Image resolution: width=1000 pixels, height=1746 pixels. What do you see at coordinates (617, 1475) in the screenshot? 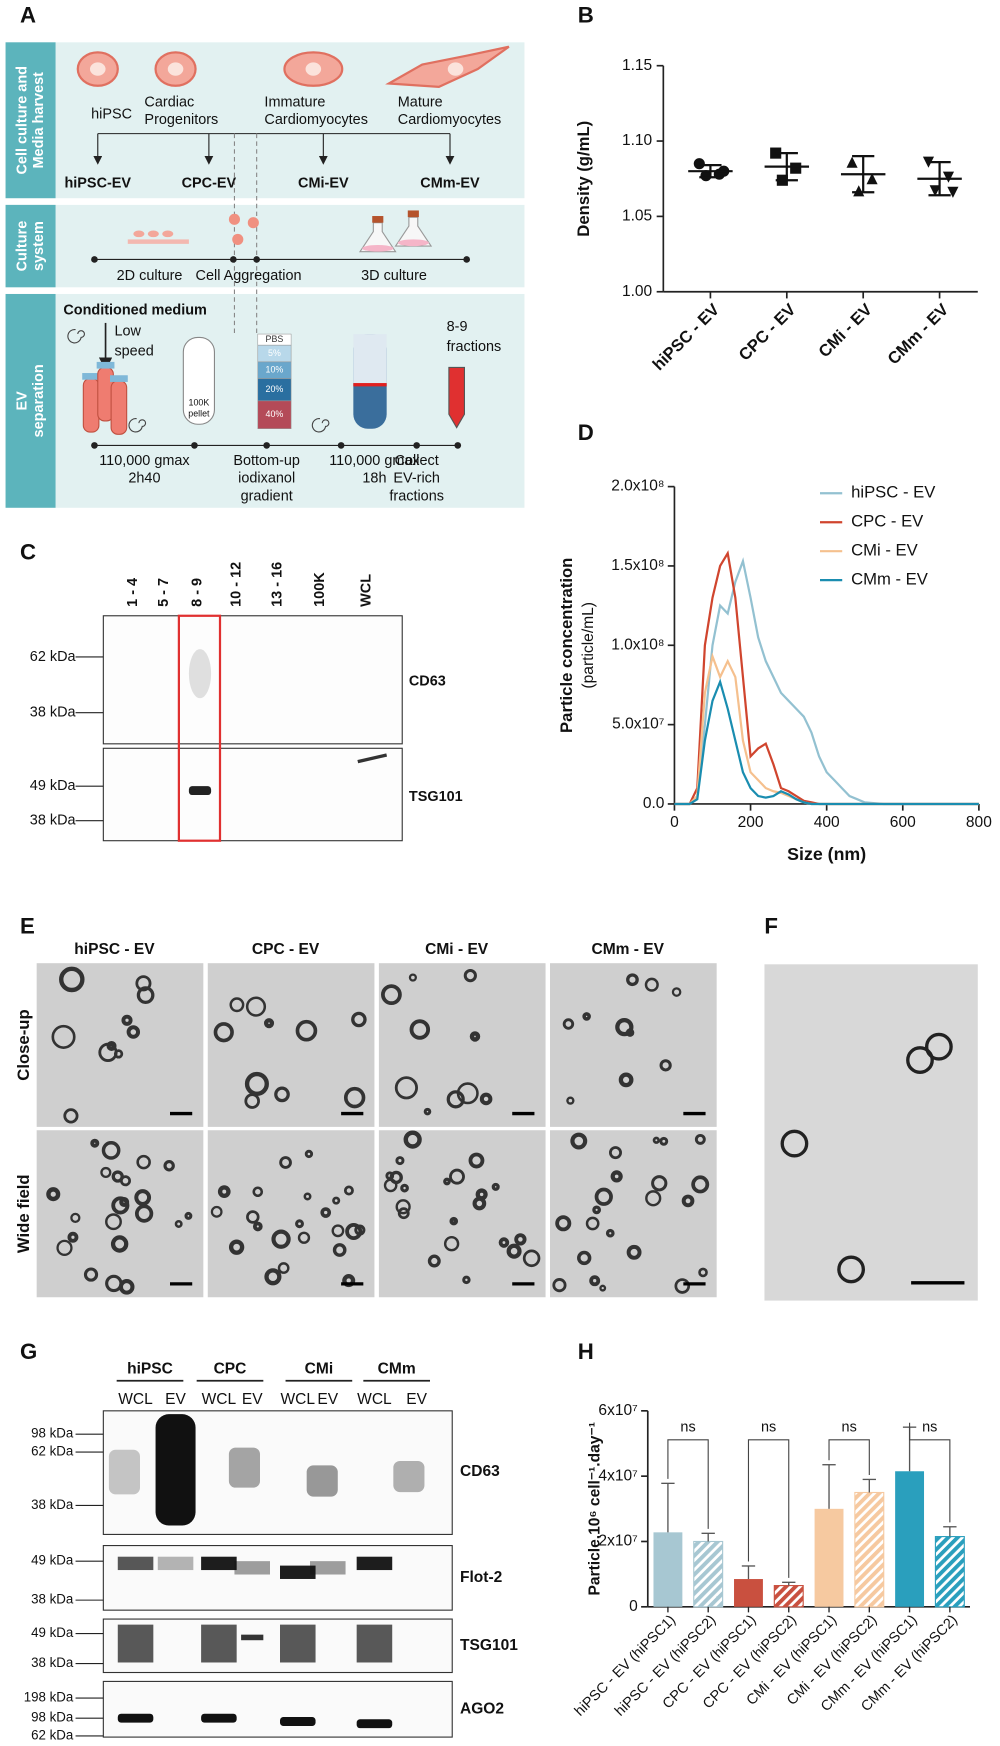
I see `y-tick-label: 4x10⁷` at bounding box center [617, 1475].